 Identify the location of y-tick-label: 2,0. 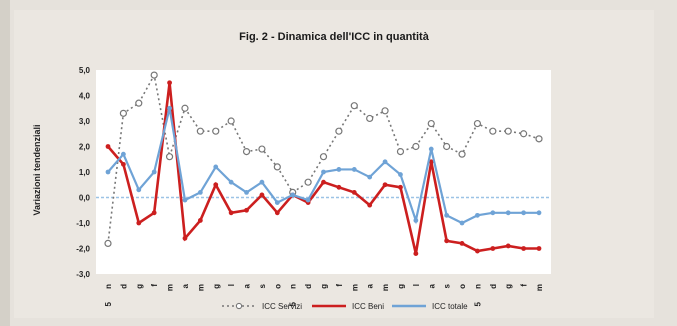
(85, 147).